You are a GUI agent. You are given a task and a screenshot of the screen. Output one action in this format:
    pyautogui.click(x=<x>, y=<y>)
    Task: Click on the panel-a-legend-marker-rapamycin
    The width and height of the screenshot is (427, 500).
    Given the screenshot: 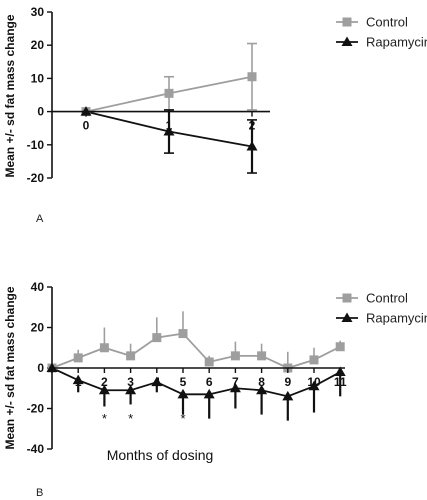 What is the action you would take?
    pyautogui.click(x=347, y=41)
    